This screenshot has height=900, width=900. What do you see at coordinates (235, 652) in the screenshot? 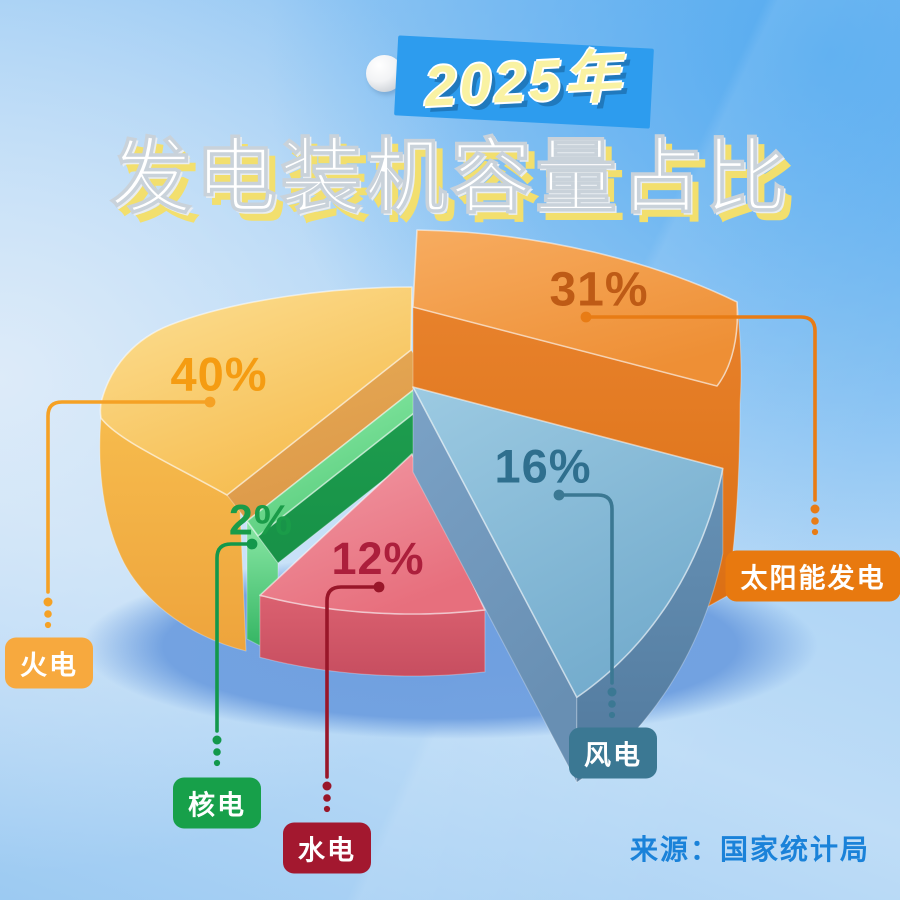
I see `leader-line-nuclear` at bounding box center [235, 652].